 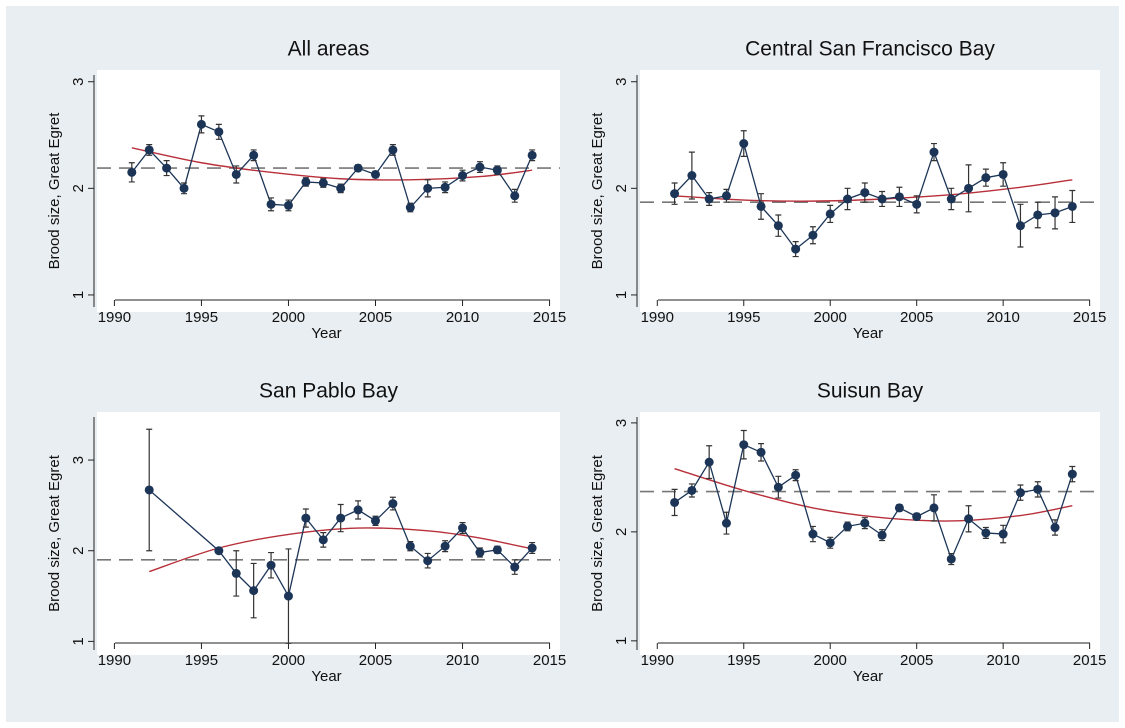 I want to click on y-tick-label: 3, so click(x=78, y=82).